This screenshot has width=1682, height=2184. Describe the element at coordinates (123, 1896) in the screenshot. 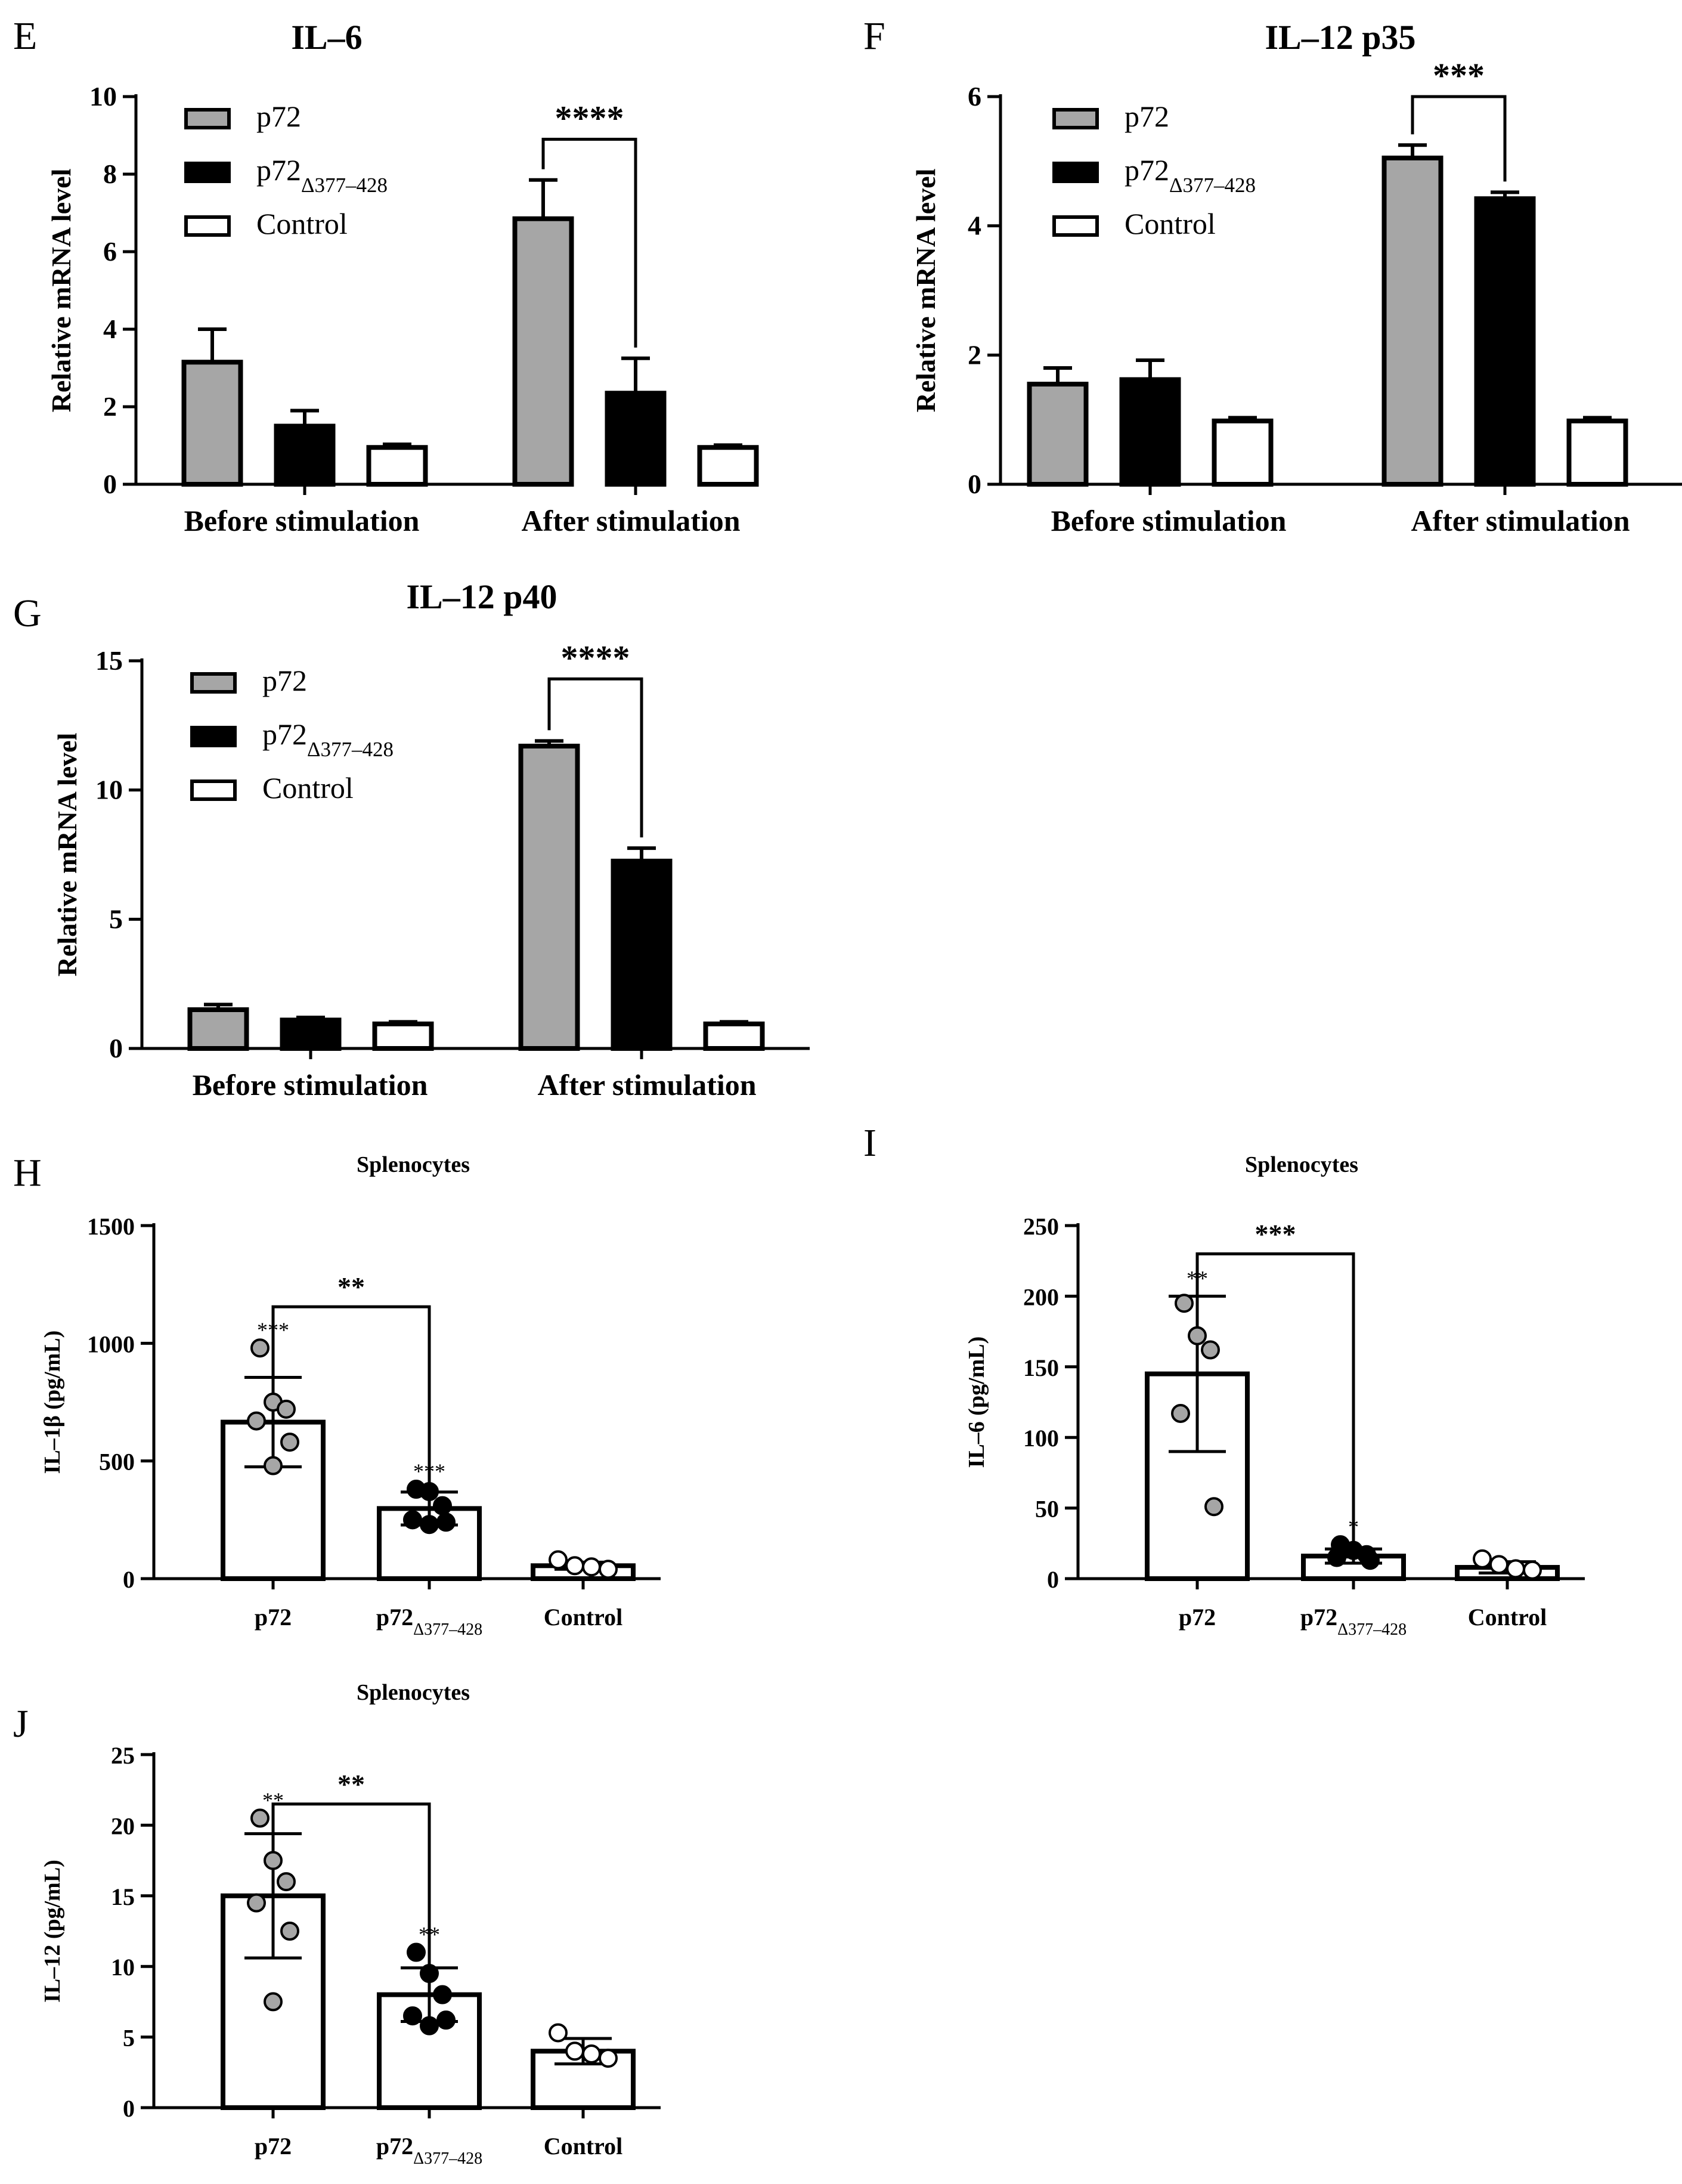

I see `y-tick-label: 15` at that location.